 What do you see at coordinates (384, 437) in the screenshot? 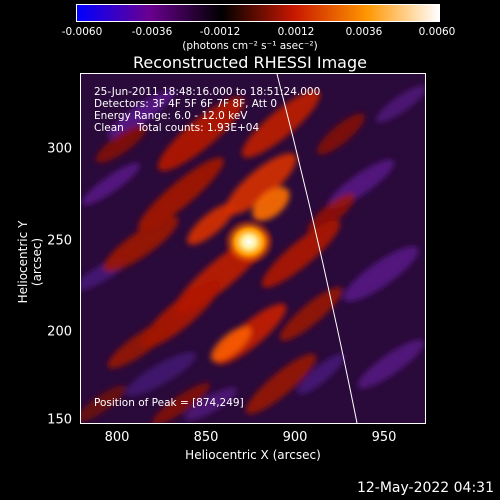
I see `x-tick: 950` at bounding box center [384, 437].